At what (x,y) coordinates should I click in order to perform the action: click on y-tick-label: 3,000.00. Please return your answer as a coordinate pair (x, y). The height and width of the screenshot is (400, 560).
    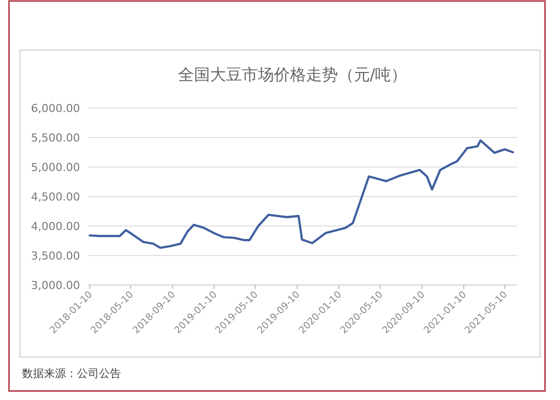
    Looking at the image, I should click on (55, 285).